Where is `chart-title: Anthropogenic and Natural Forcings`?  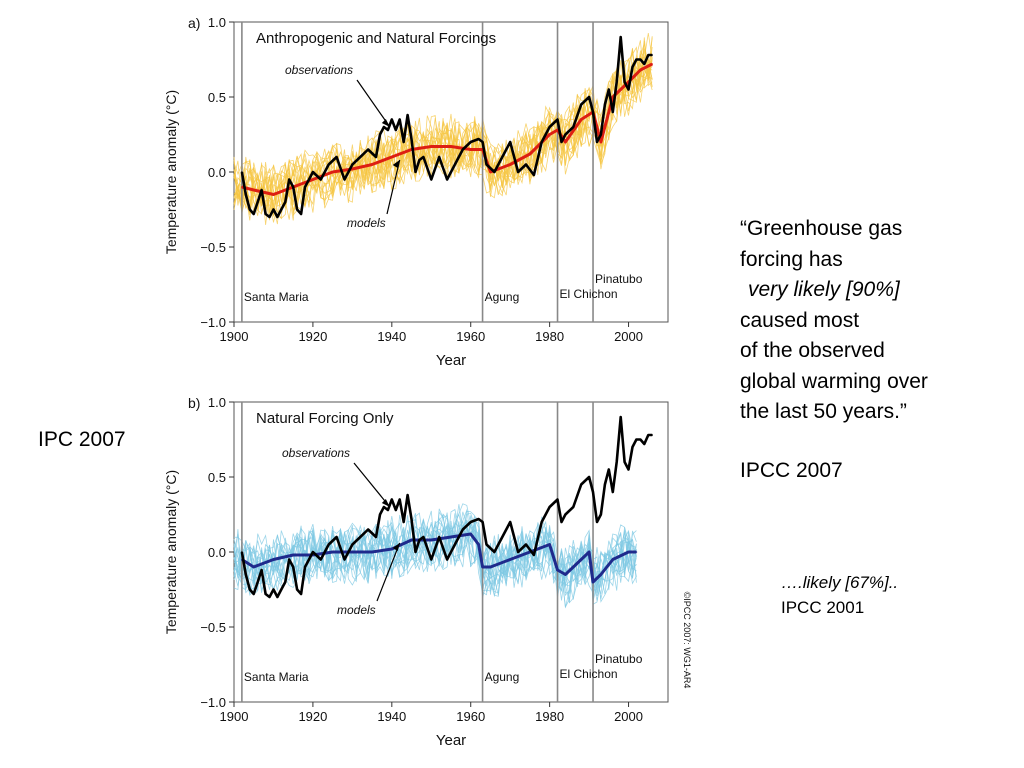
chart-title: Anthropogenic and Natural Forcings is located at coordinates (376, 38).